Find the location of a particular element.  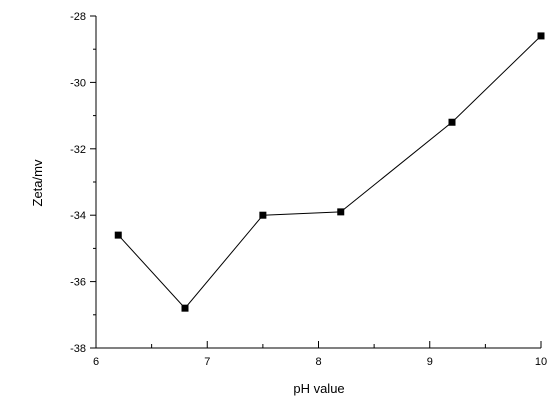

x-tick-label: 9 is located at coordinates (430, 362).